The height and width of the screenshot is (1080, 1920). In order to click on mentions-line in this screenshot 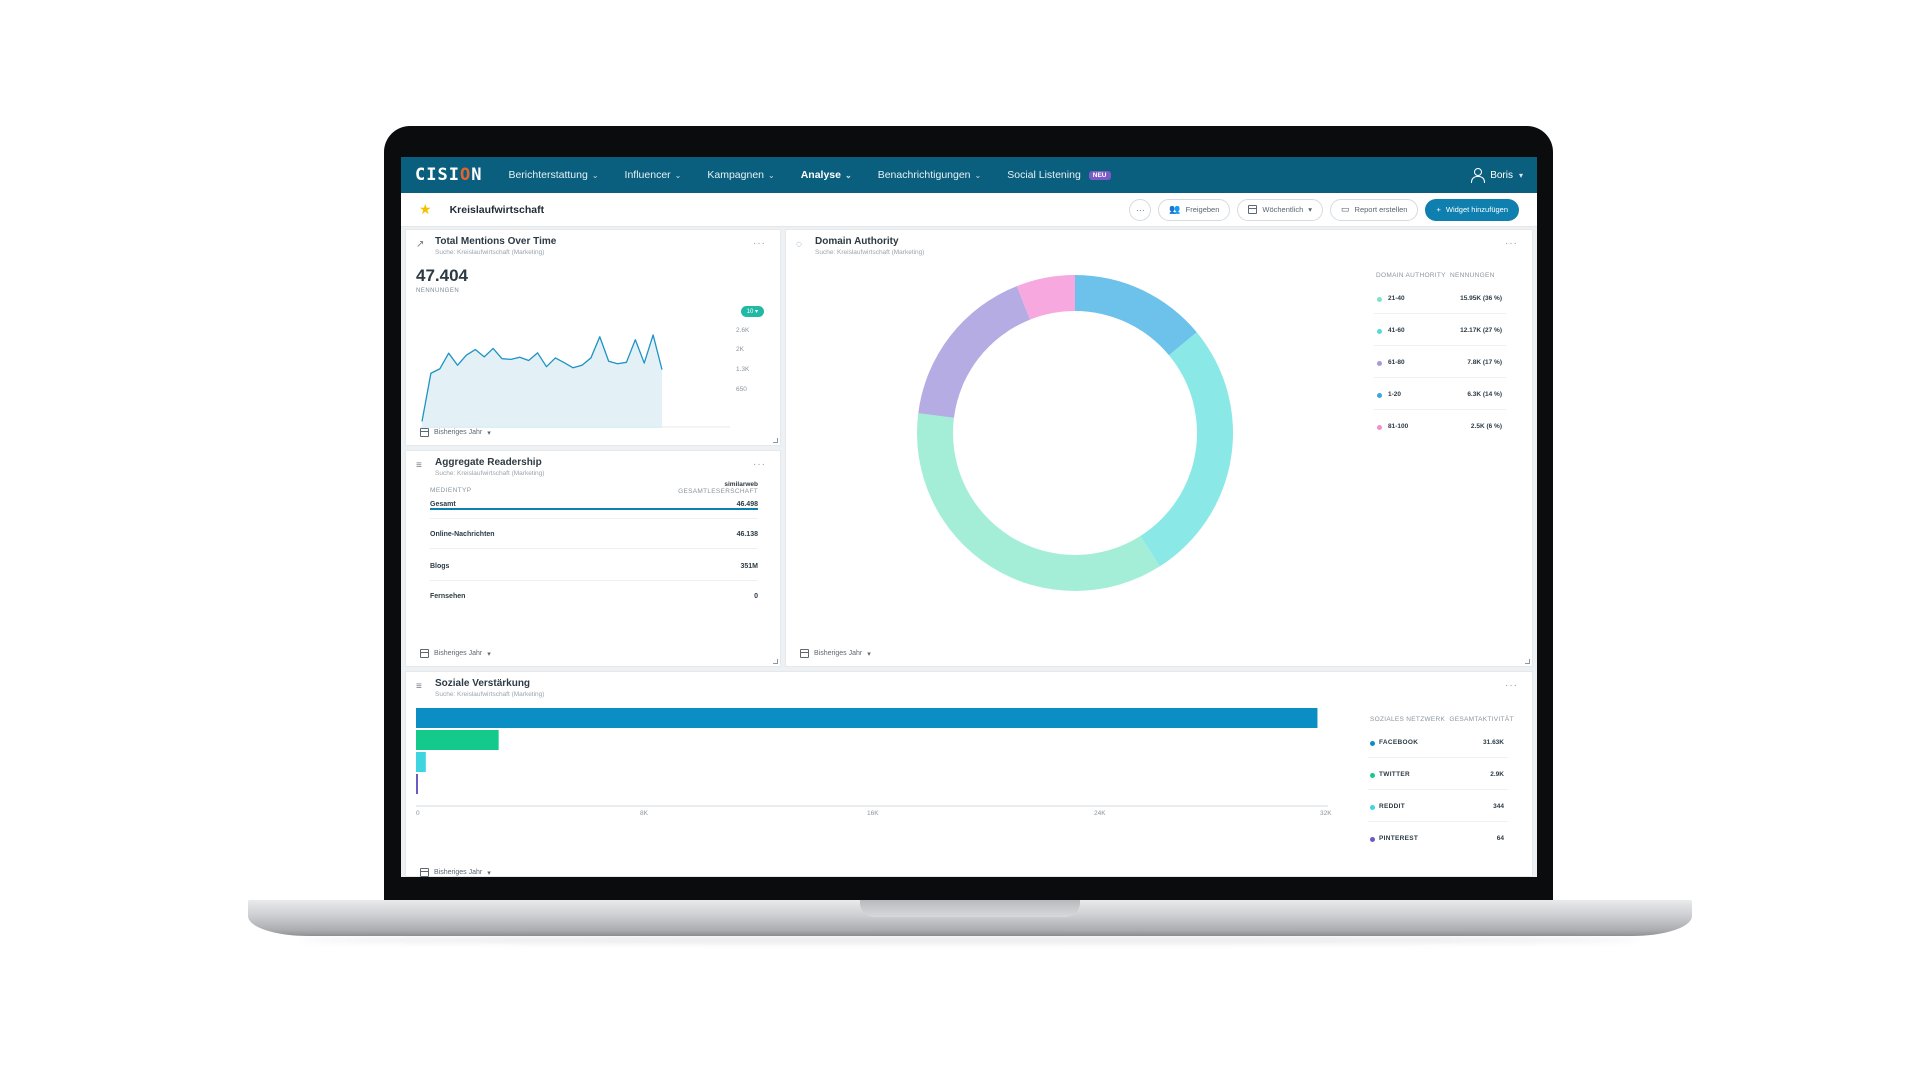, I will do `click(542, 378)`.